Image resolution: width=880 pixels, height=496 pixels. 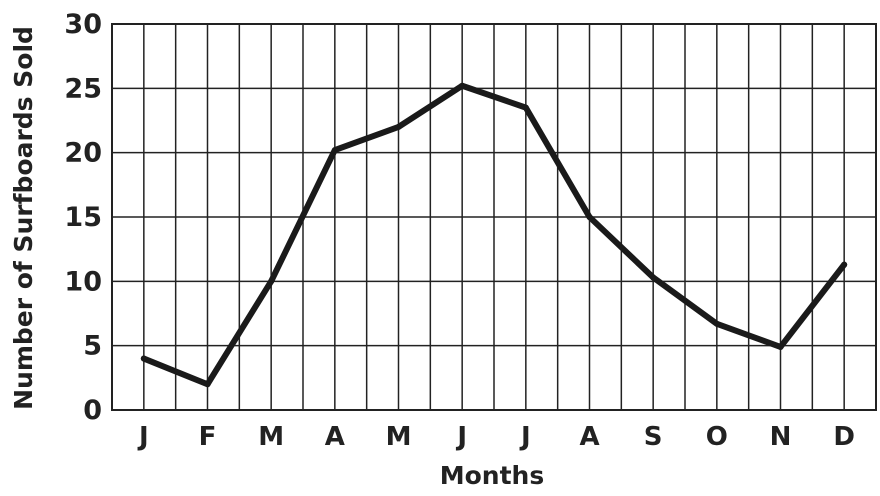 What do you see at coordinates (83, 24) in the screenshot?
I see `y-tick-label: 30` at bounding box center [83, 24].